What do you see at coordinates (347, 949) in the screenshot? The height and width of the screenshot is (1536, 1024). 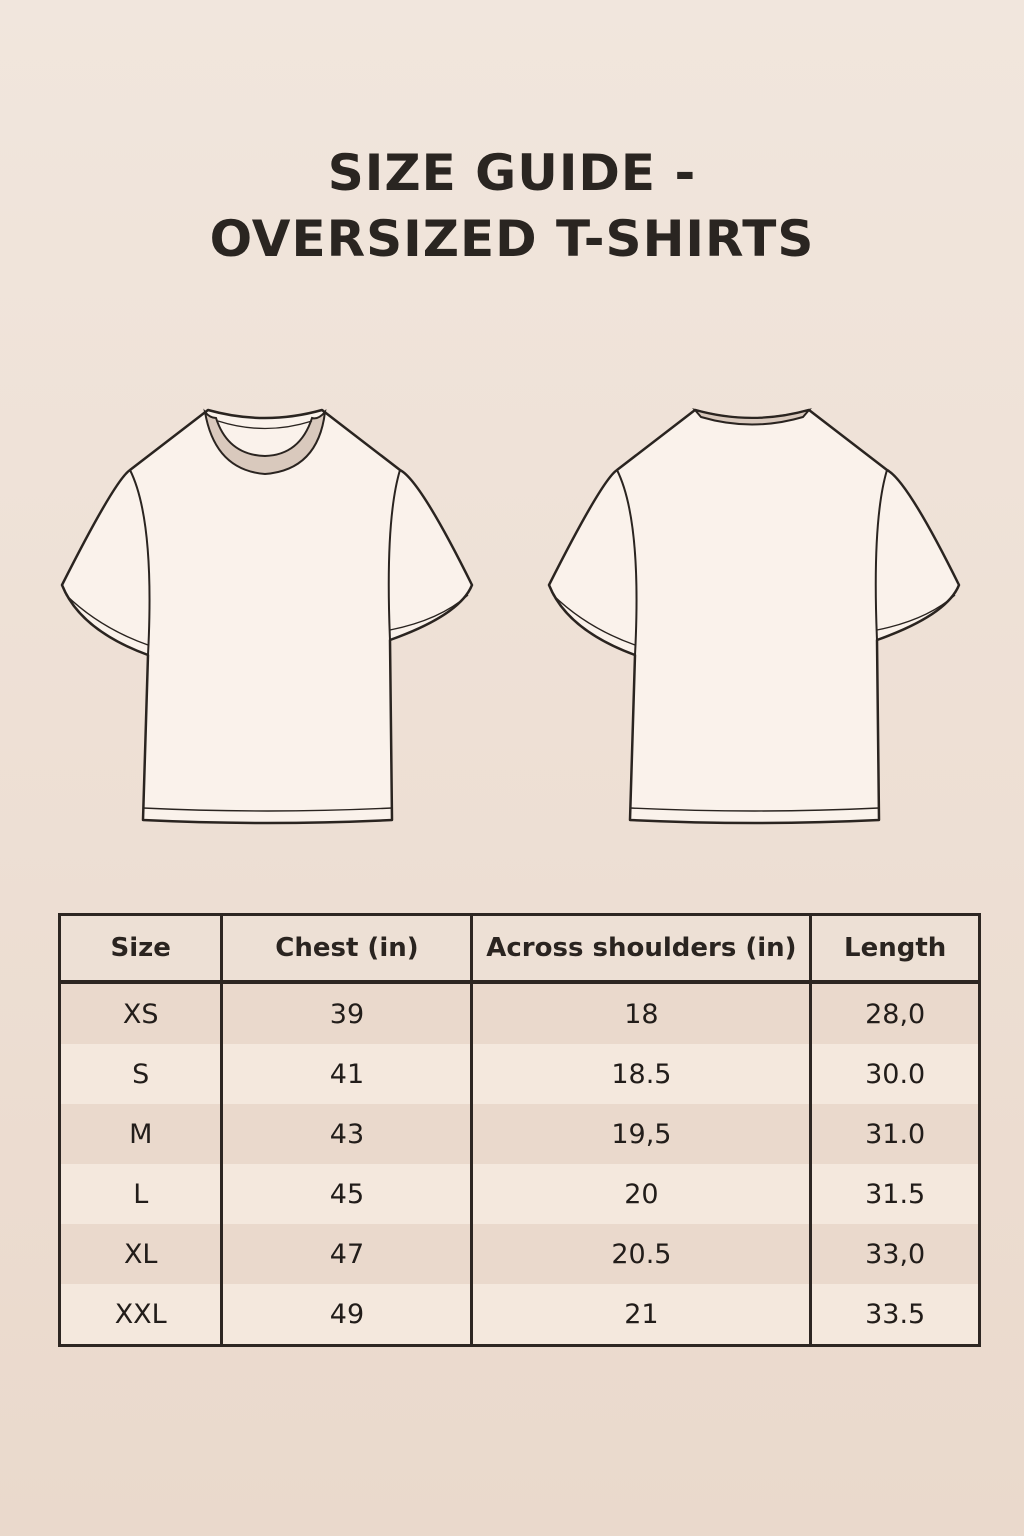 I see `header-chest: Chest (in)` at bounding box center [347, 949].